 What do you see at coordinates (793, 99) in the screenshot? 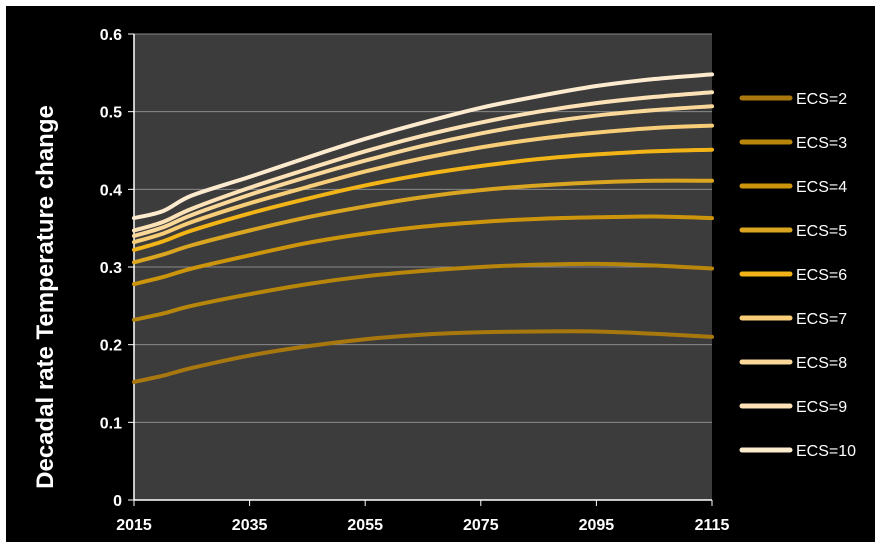
I see `legend-item: ECS=2` at bounding box center [793, 99].